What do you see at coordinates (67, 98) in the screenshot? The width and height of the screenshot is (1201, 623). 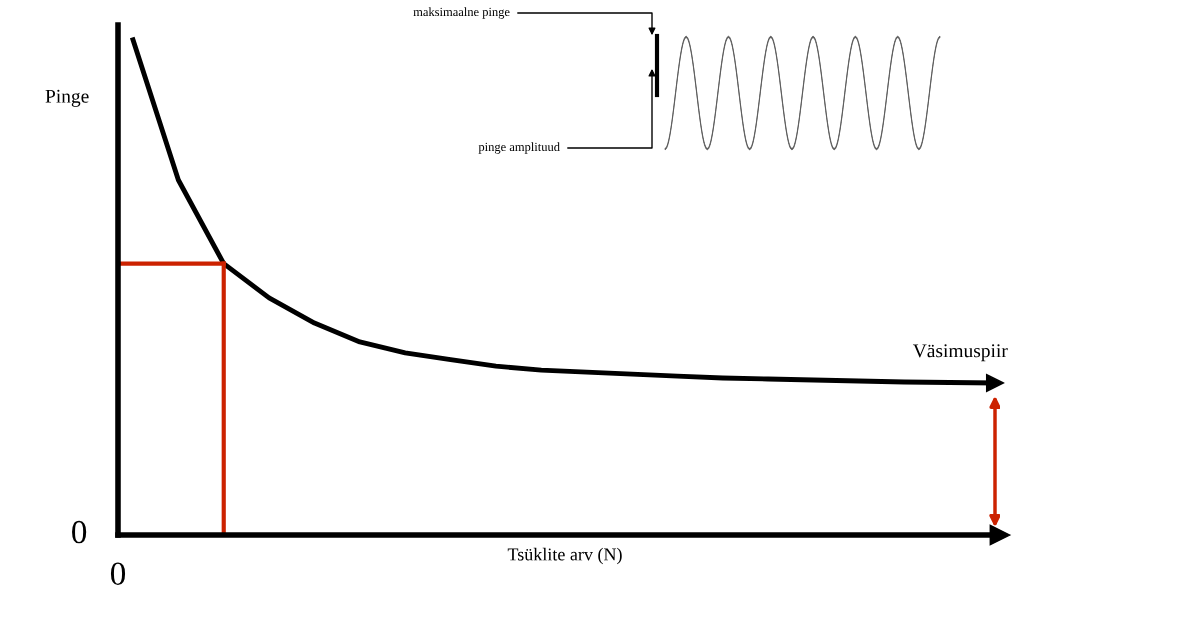 I see `y-axis-title: Pinge` at bounding box center [67, 98].